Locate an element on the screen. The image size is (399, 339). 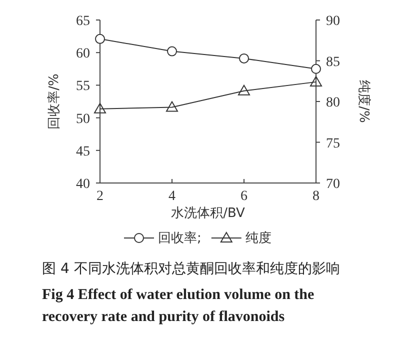
y2-tick-label: 75 is located at coordinates (333, 144).